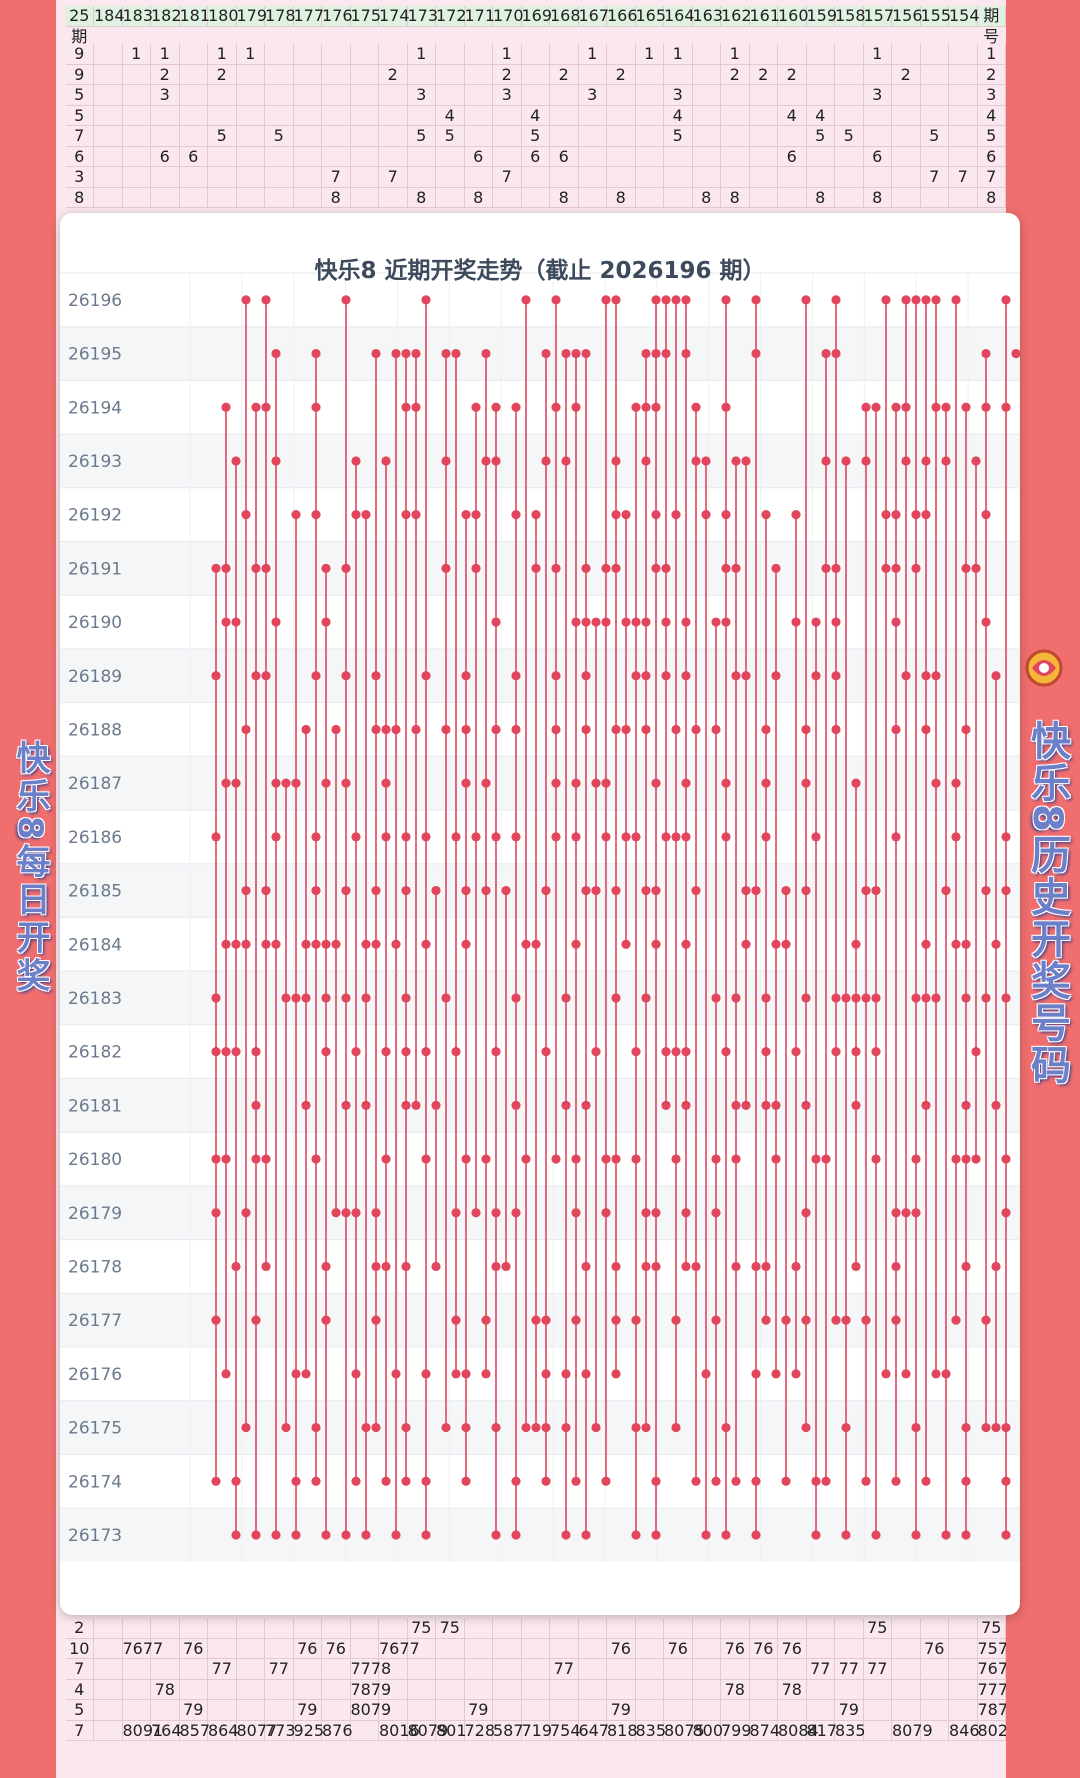 Image resolution: width=1080 pixels, height=1778 pixels. Describe the element at coordinates (1044, 668) in the screenshot. I see `kl8-logo-icon` at that location.